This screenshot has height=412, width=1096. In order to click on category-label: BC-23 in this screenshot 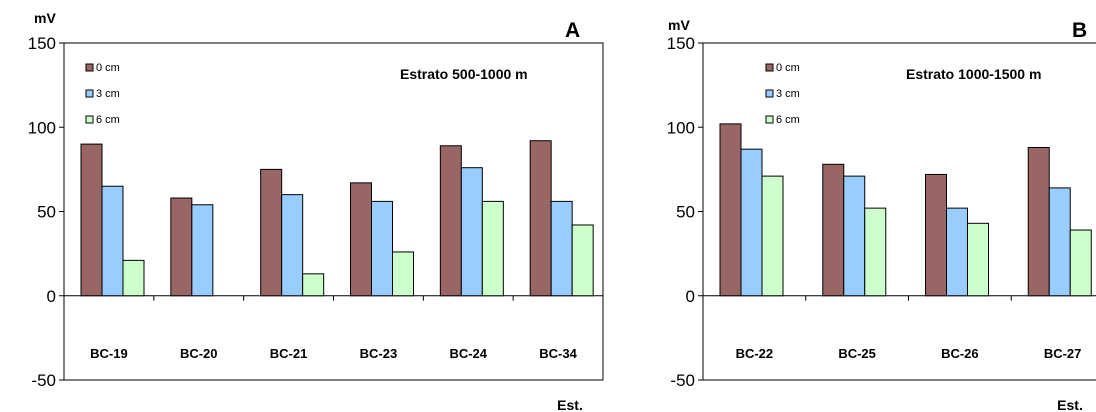, I will do `click(379, 353)`.